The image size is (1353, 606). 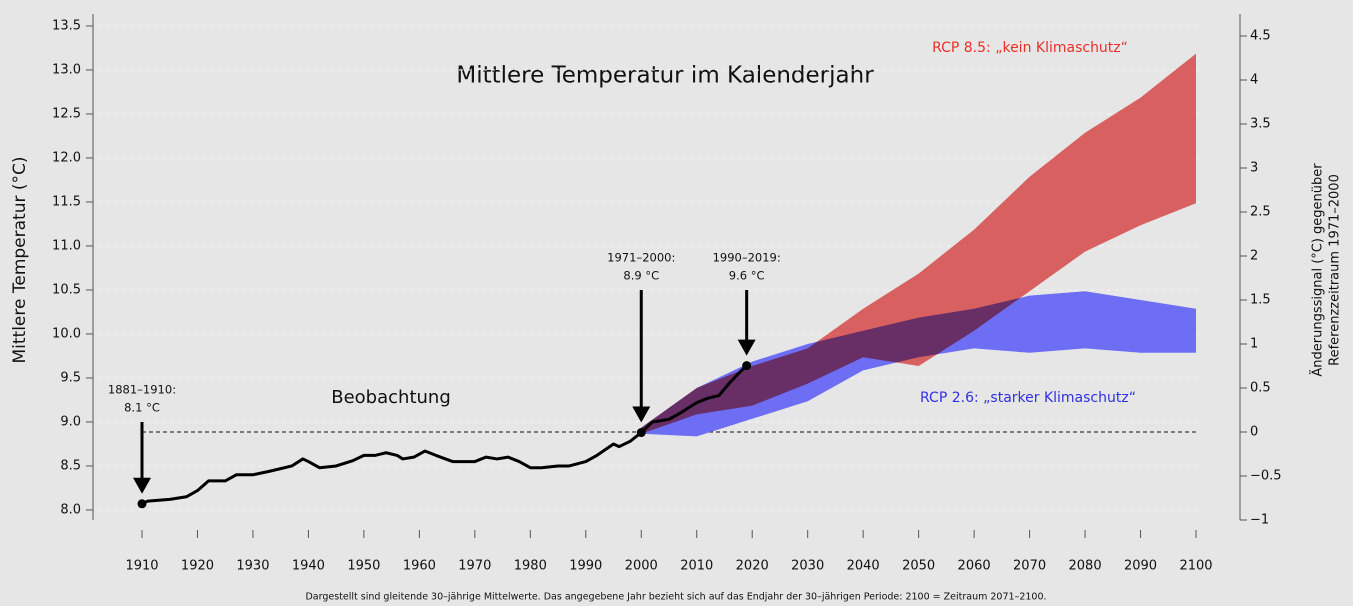 I want to click on y-tick-label: 9.0, so click(x=70, y=421).